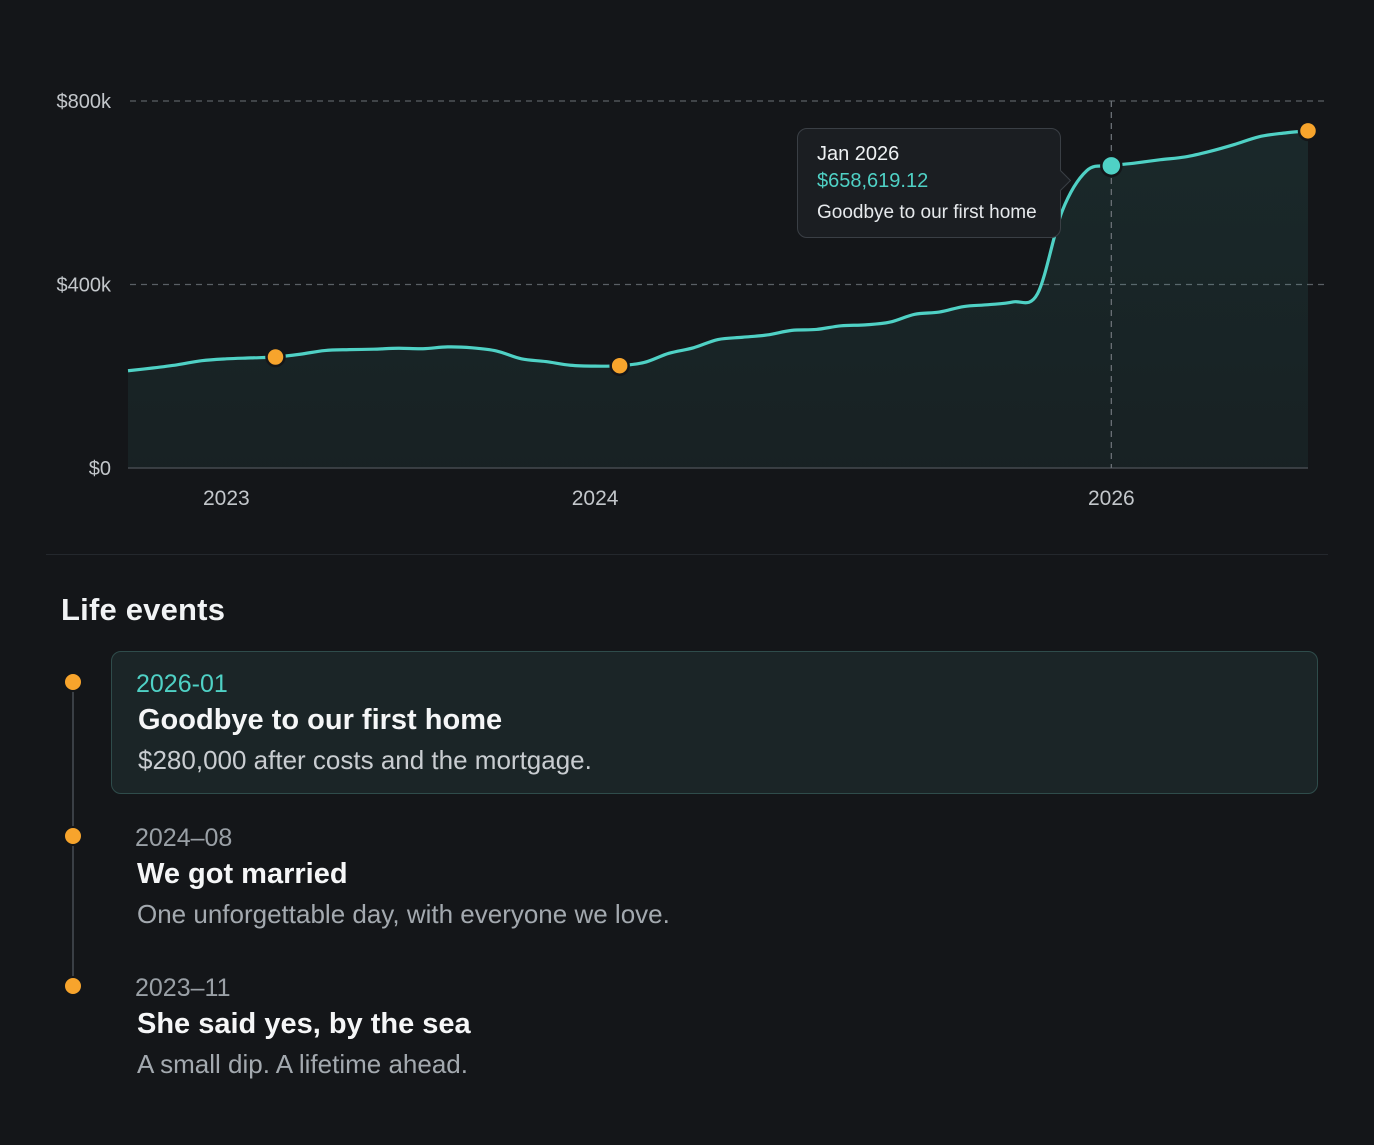  I want to click on tooltip-date: Jan 2026, so click(858, 154).